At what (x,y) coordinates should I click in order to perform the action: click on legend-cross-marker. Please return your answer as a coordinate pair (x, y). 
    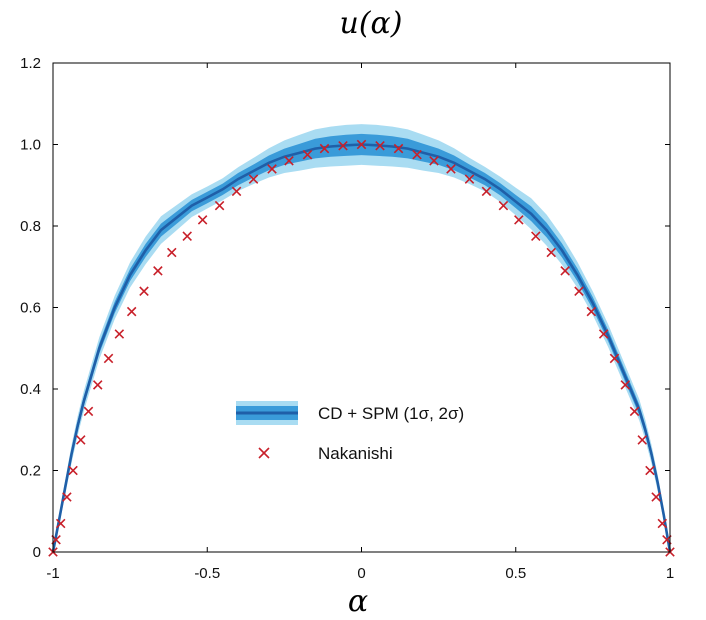
    Looking at the image, I should click on (264, 453).